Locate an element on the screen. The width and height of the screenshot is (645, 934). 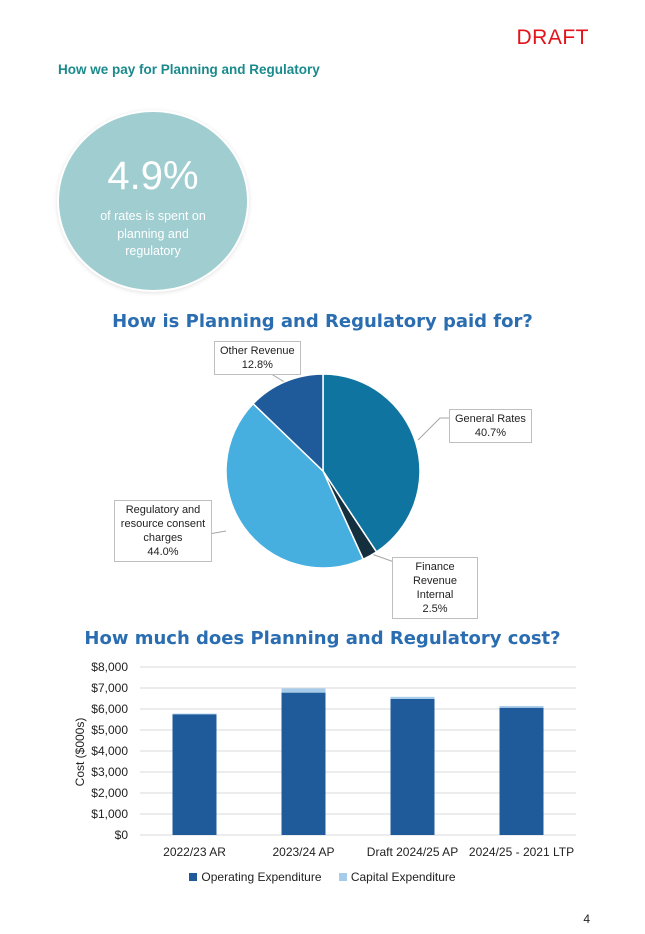
y-tick-label: $6,000 is located at coordinates (109, 709).